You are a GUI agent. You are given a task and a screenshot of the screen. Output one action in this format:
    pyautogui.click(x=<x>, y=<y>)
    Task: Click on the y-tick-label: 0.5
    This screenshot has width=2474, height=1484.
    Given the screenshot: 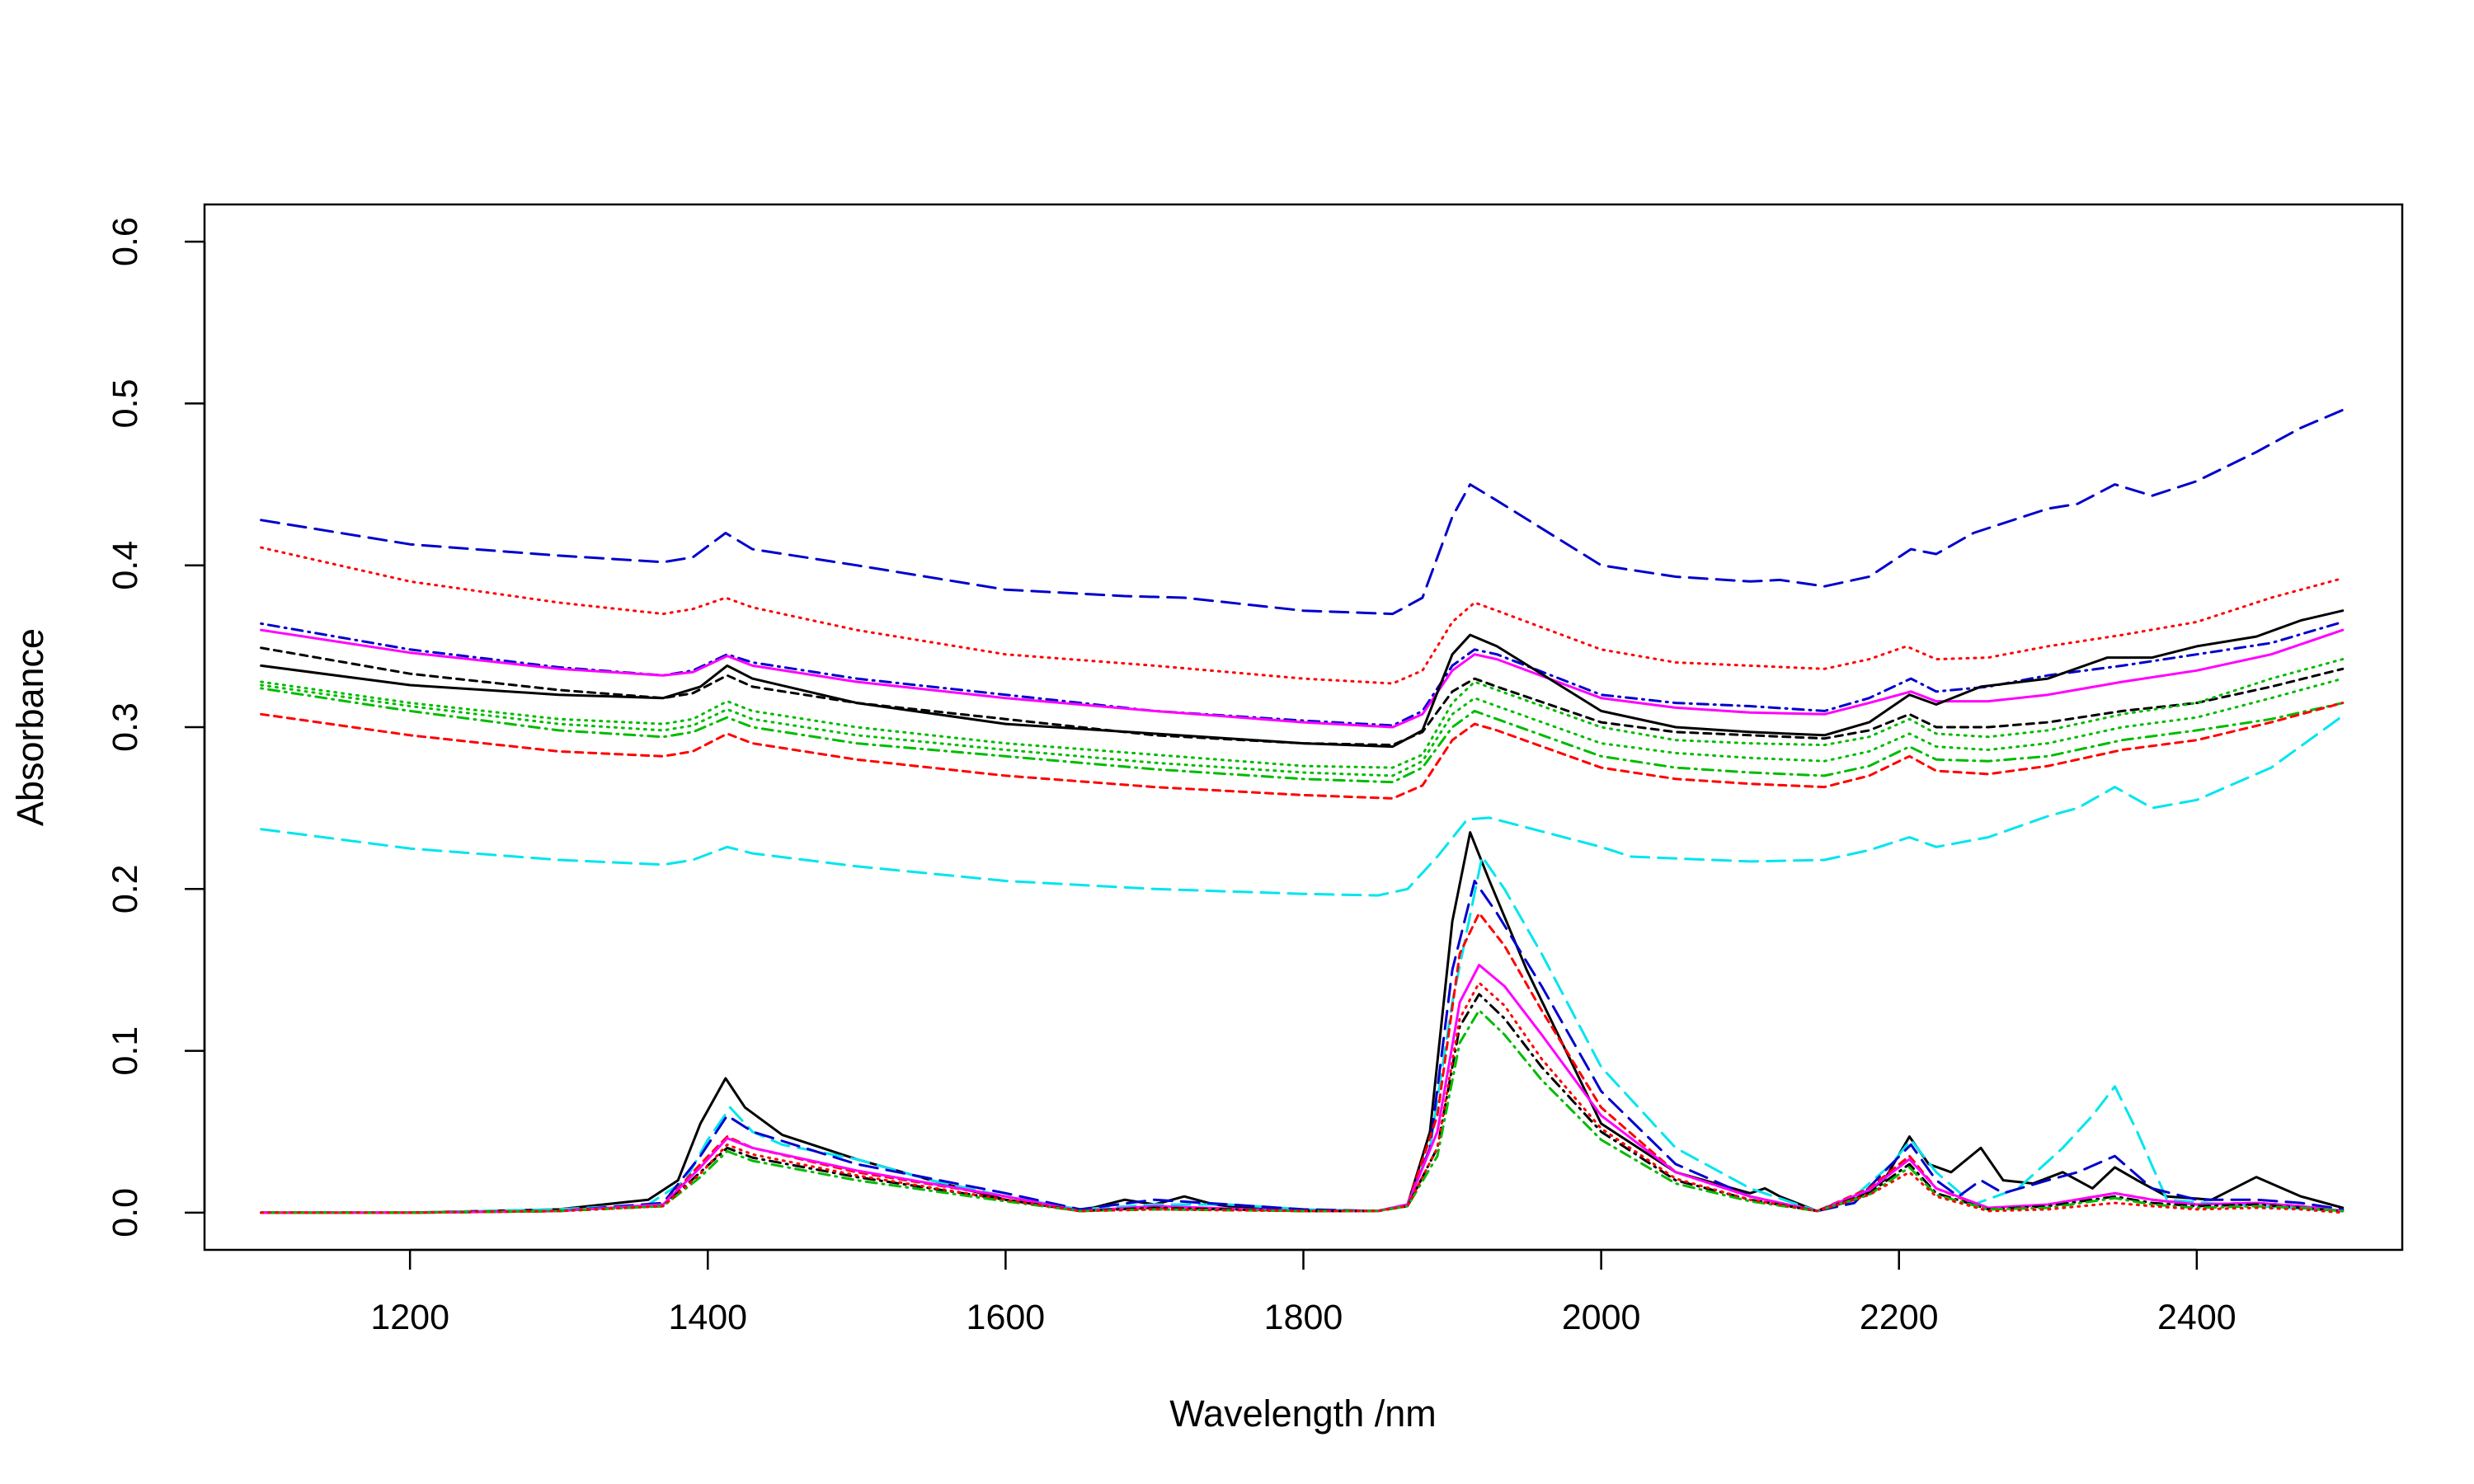 What is the action you would take?
    pyautogui.click(x=125, y=404)
    